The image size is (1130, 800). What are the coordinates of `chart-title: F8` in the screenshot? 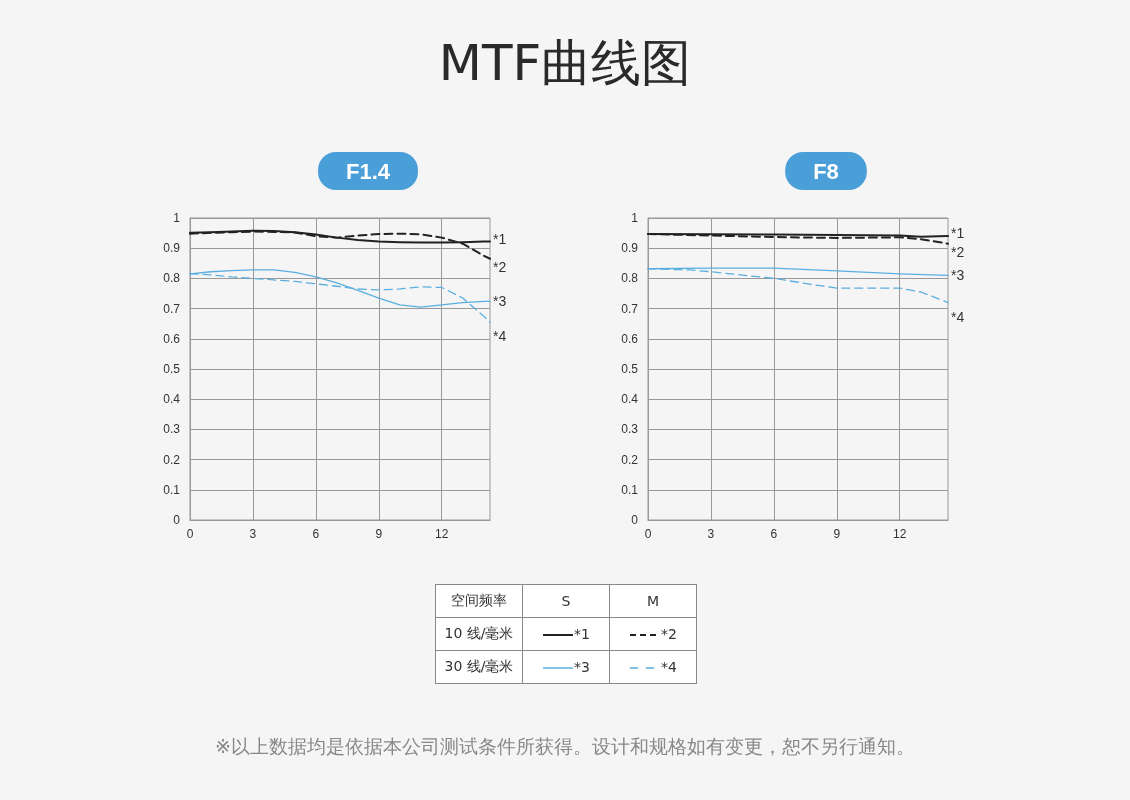 It's located at (826, 171).